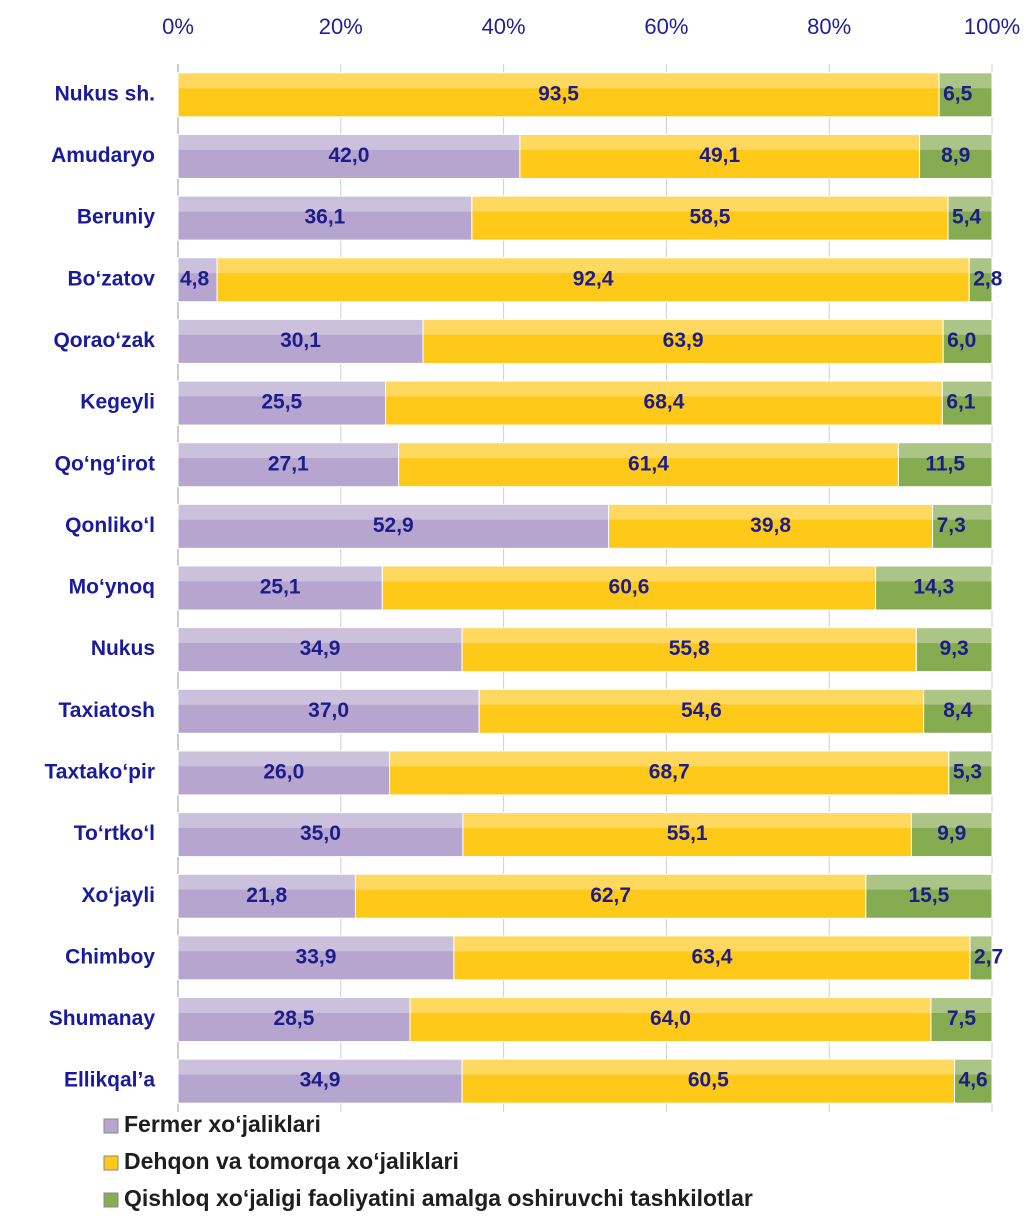 This screenshot has height=1218, width=1032. Describe the element at coordinates (102, 1018) in the screenshot. I see `category-label: Shumanay` at that location.